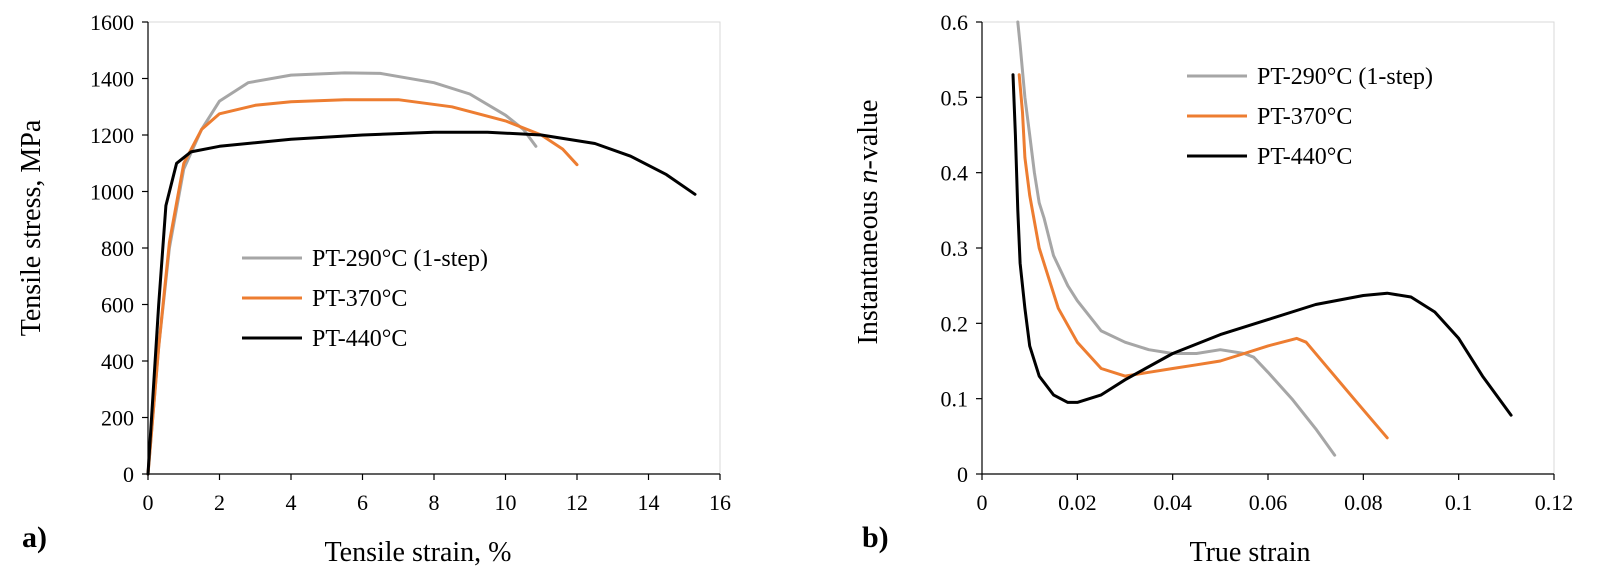  What do you see at coordinates (1304, 157) in the screenshot?
I see `legend-label-b-2: PT-440°C` at bounding box center [1304, 157].